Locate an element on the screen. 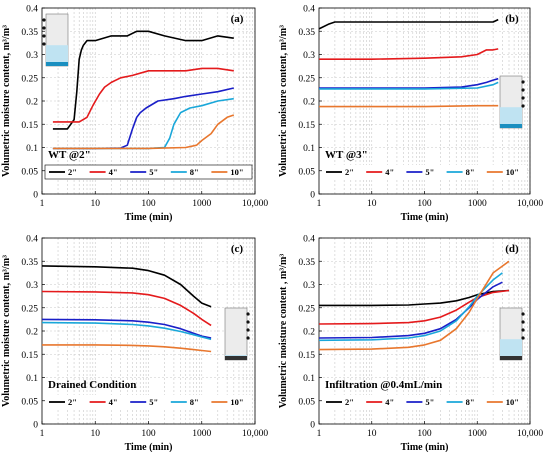 This screenshot has width=550, height=452. x-axis-label: Time (min) is located at coordinates (149, 217).